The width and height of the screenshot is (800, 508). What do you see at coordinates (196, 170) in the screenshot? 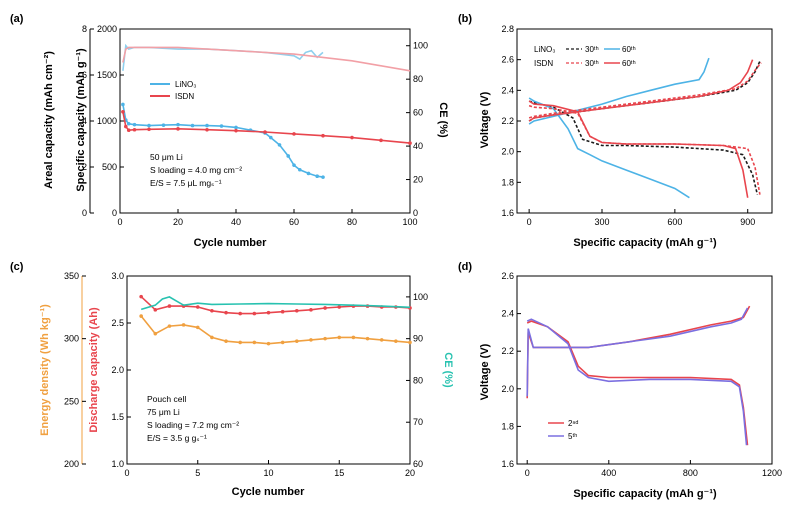
I see `panel-a-annotation-2: S loading = 4.0 mg cm⁻²` at bounding box center [196, 170].